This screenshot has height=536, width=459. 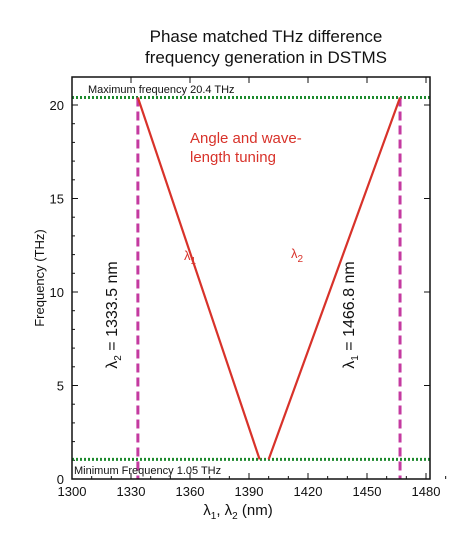 I want to click on y-tick-label: 15, so click(x=57, y=199).